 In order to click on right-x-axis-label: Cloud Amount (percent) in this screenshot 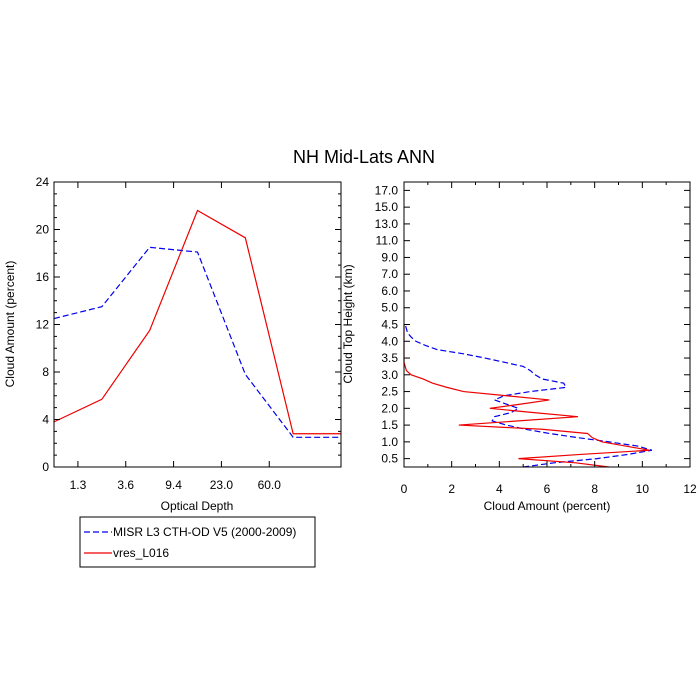, I will do `click(547, 506)`.